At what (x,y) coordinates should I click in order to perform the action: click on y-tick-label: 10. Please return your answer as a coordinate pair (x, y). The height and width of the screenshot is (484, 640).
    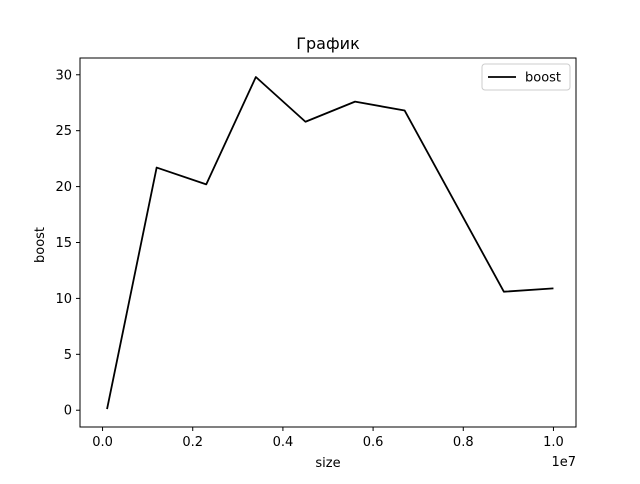
    Looking at the image, I should click on (63, 299).